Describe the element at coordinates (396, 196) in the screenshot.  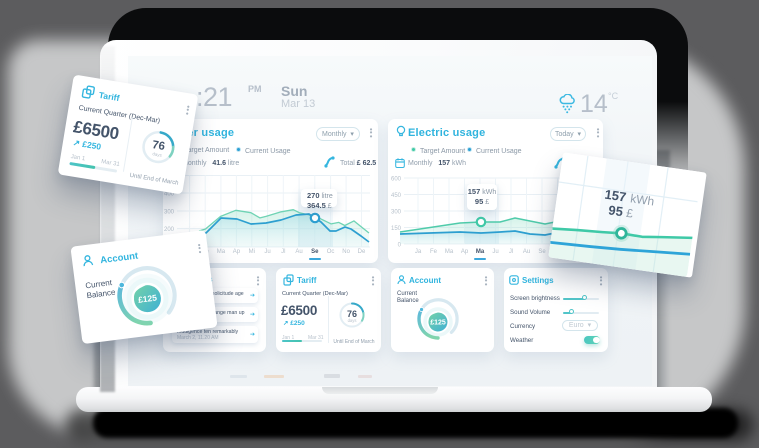
I see `svg-text: 450` at that location.